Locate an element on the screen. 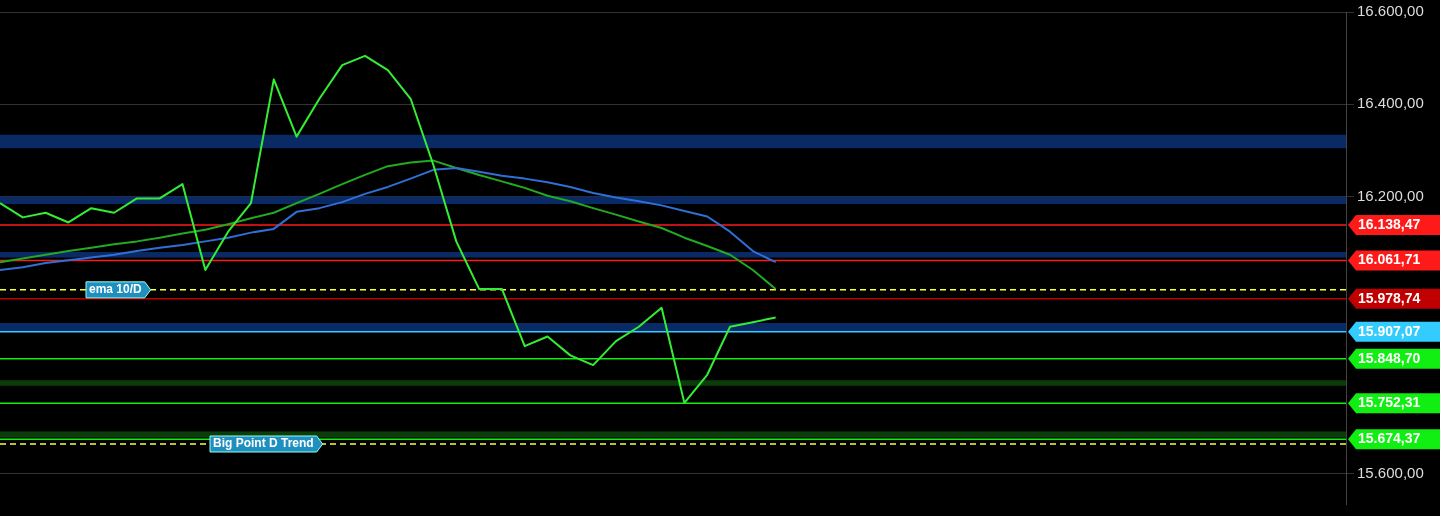  y-tick-label: 16.600,00 is located at coordinates (1390, 11).